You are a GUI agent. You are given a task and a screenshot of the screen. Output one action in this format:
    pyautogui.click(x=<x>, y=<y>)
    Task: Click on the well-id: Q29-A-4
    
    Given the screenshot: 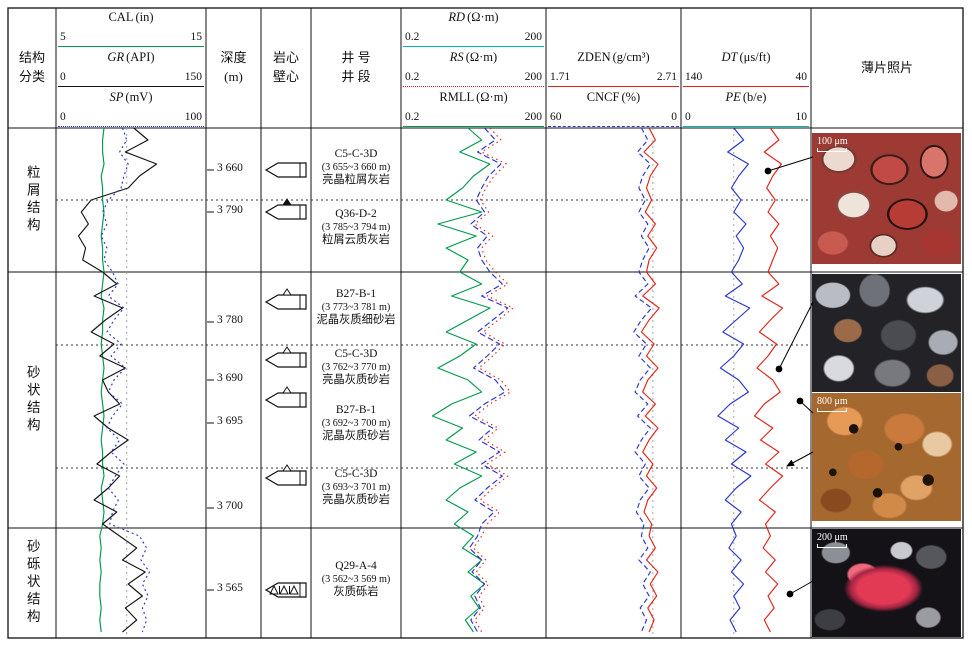 What is the action you would take?
    pyautogui.click(x=356, y=566)
    